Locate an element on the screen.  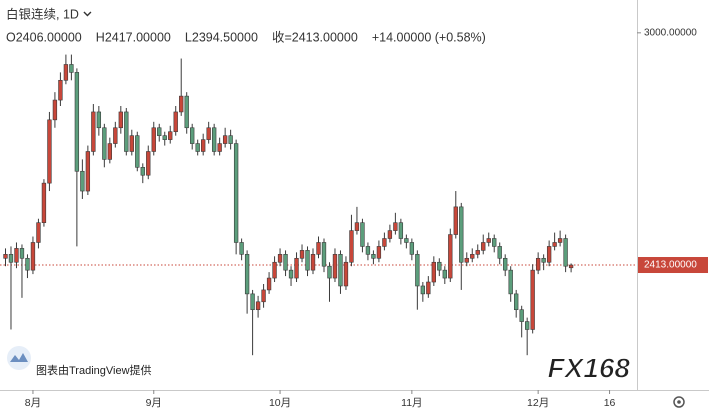
x-tick-label: 8月 is located at coordinates (33, 403).